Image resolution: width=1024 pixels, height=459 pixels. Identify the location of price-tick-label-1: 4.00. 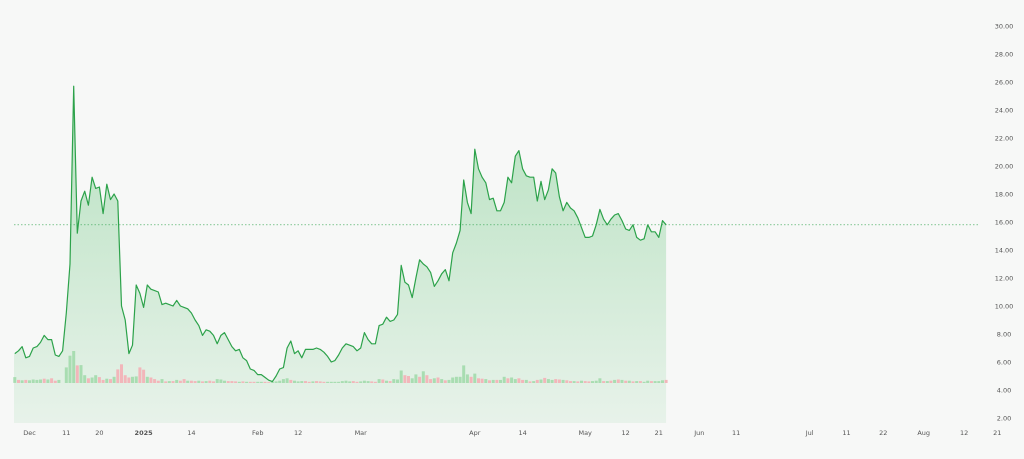
(1004, 390).